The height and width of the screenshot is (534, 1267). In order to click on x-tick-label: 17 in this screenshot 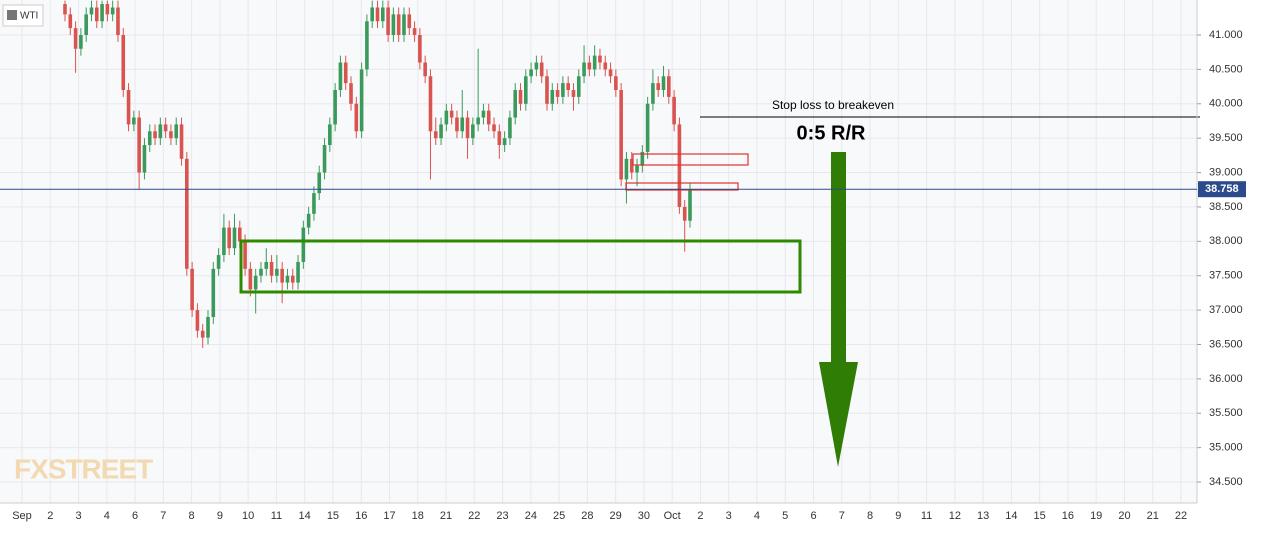, I will do `click(389, 516)`.